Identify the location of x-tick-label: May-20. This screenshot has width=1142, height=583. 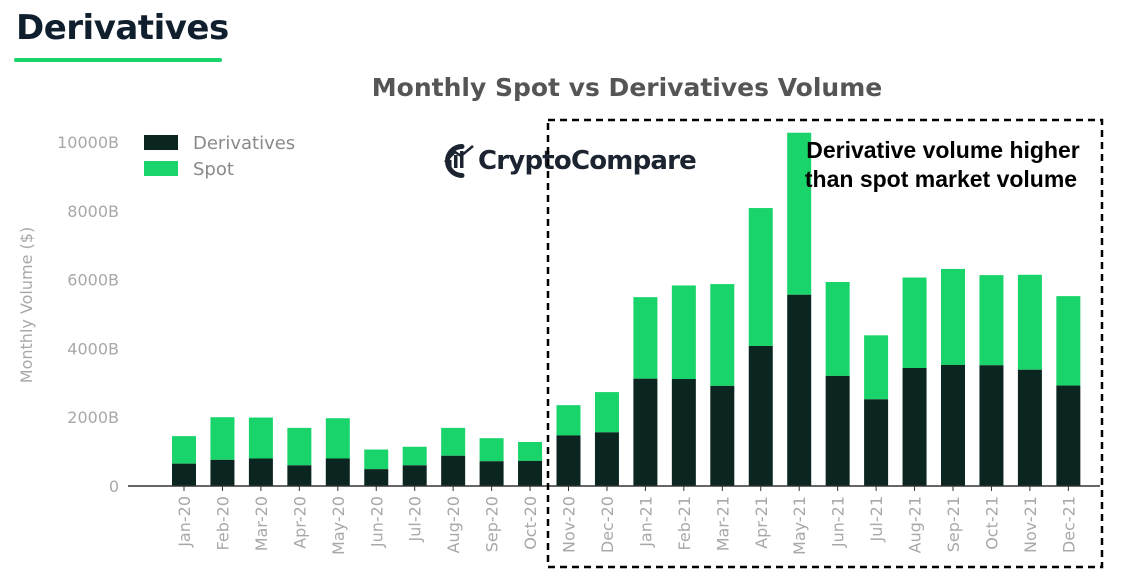
(338, 525).